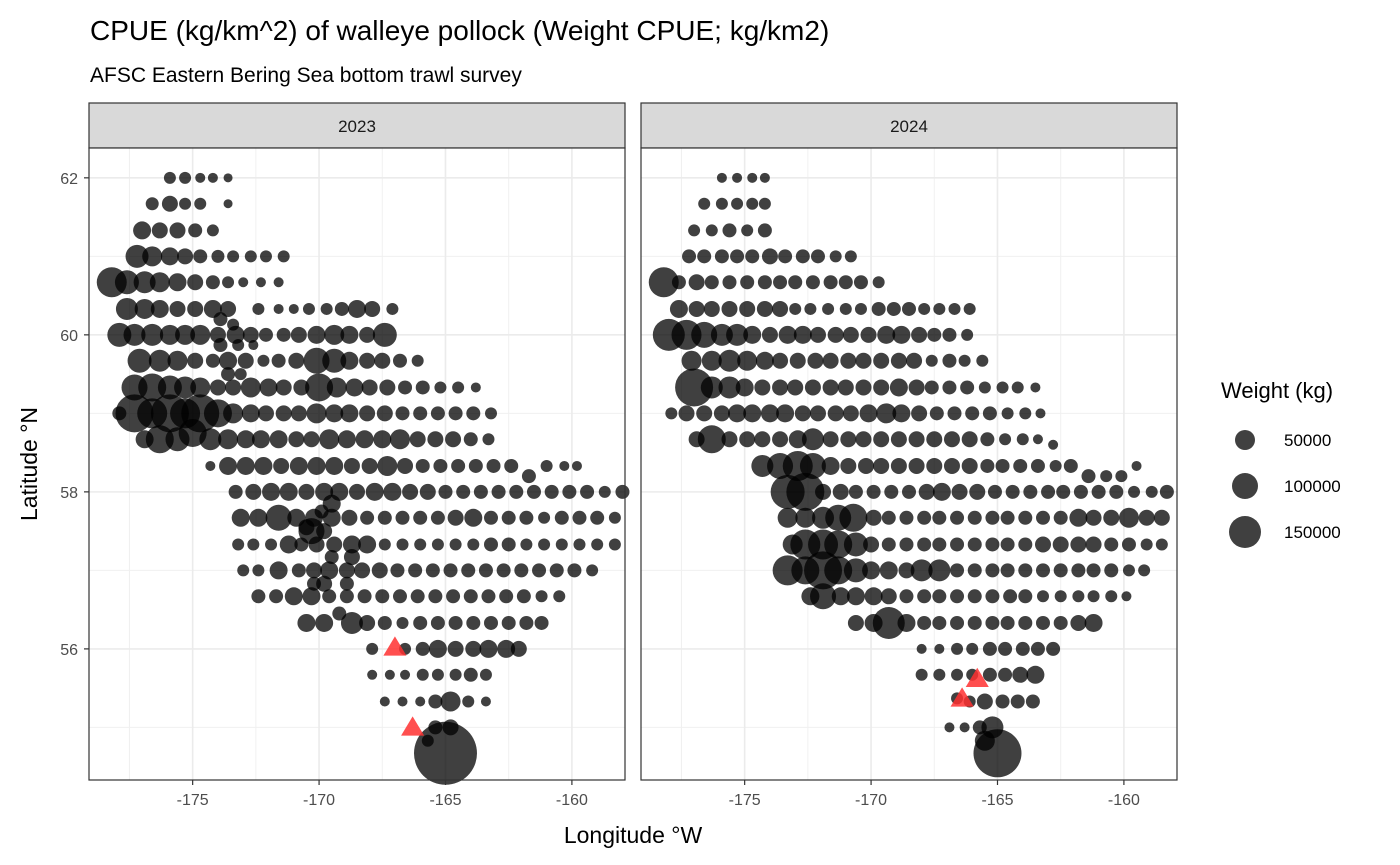 This screenshot has height=865, width=1400. I want to click on x-tick-label: -160, so click(572, 800).